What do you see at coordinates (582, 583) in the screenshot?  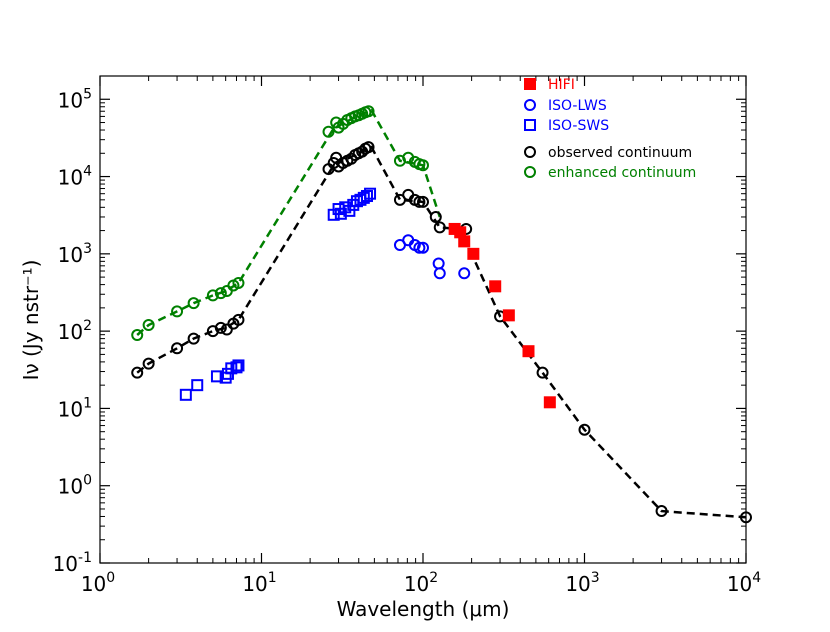 I see `x-tick-label-3: 10³` at bounding box center [582, 583].